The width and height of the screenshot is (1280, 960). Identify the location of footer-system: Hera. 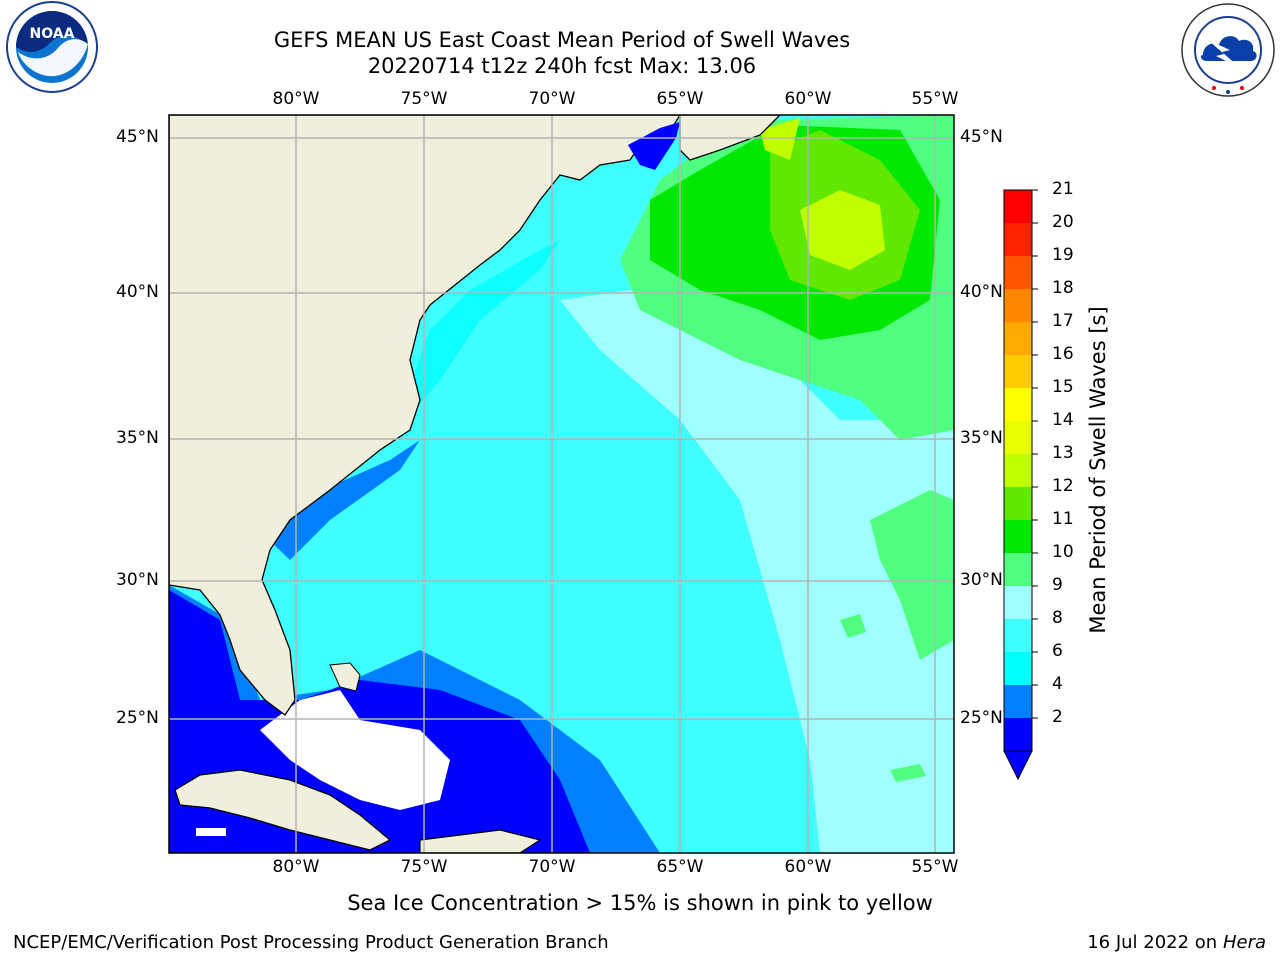
(1244, 942).